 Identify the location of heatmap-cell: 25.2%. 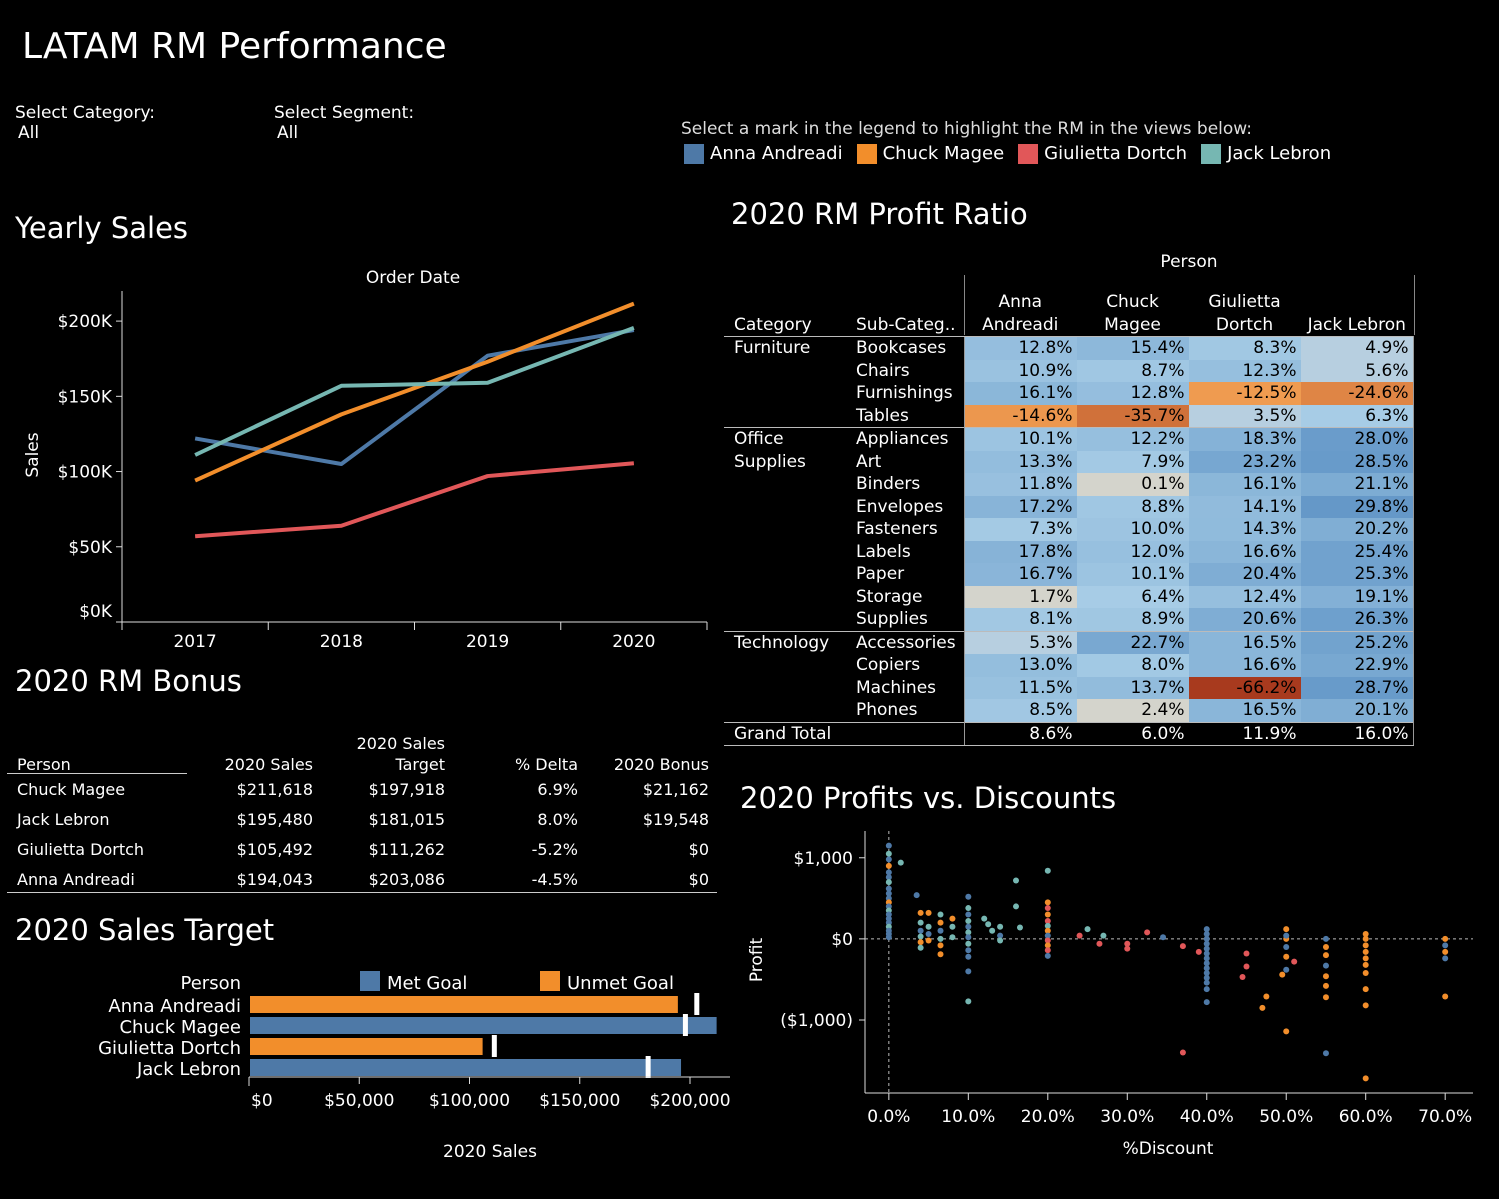
(1357, 642).